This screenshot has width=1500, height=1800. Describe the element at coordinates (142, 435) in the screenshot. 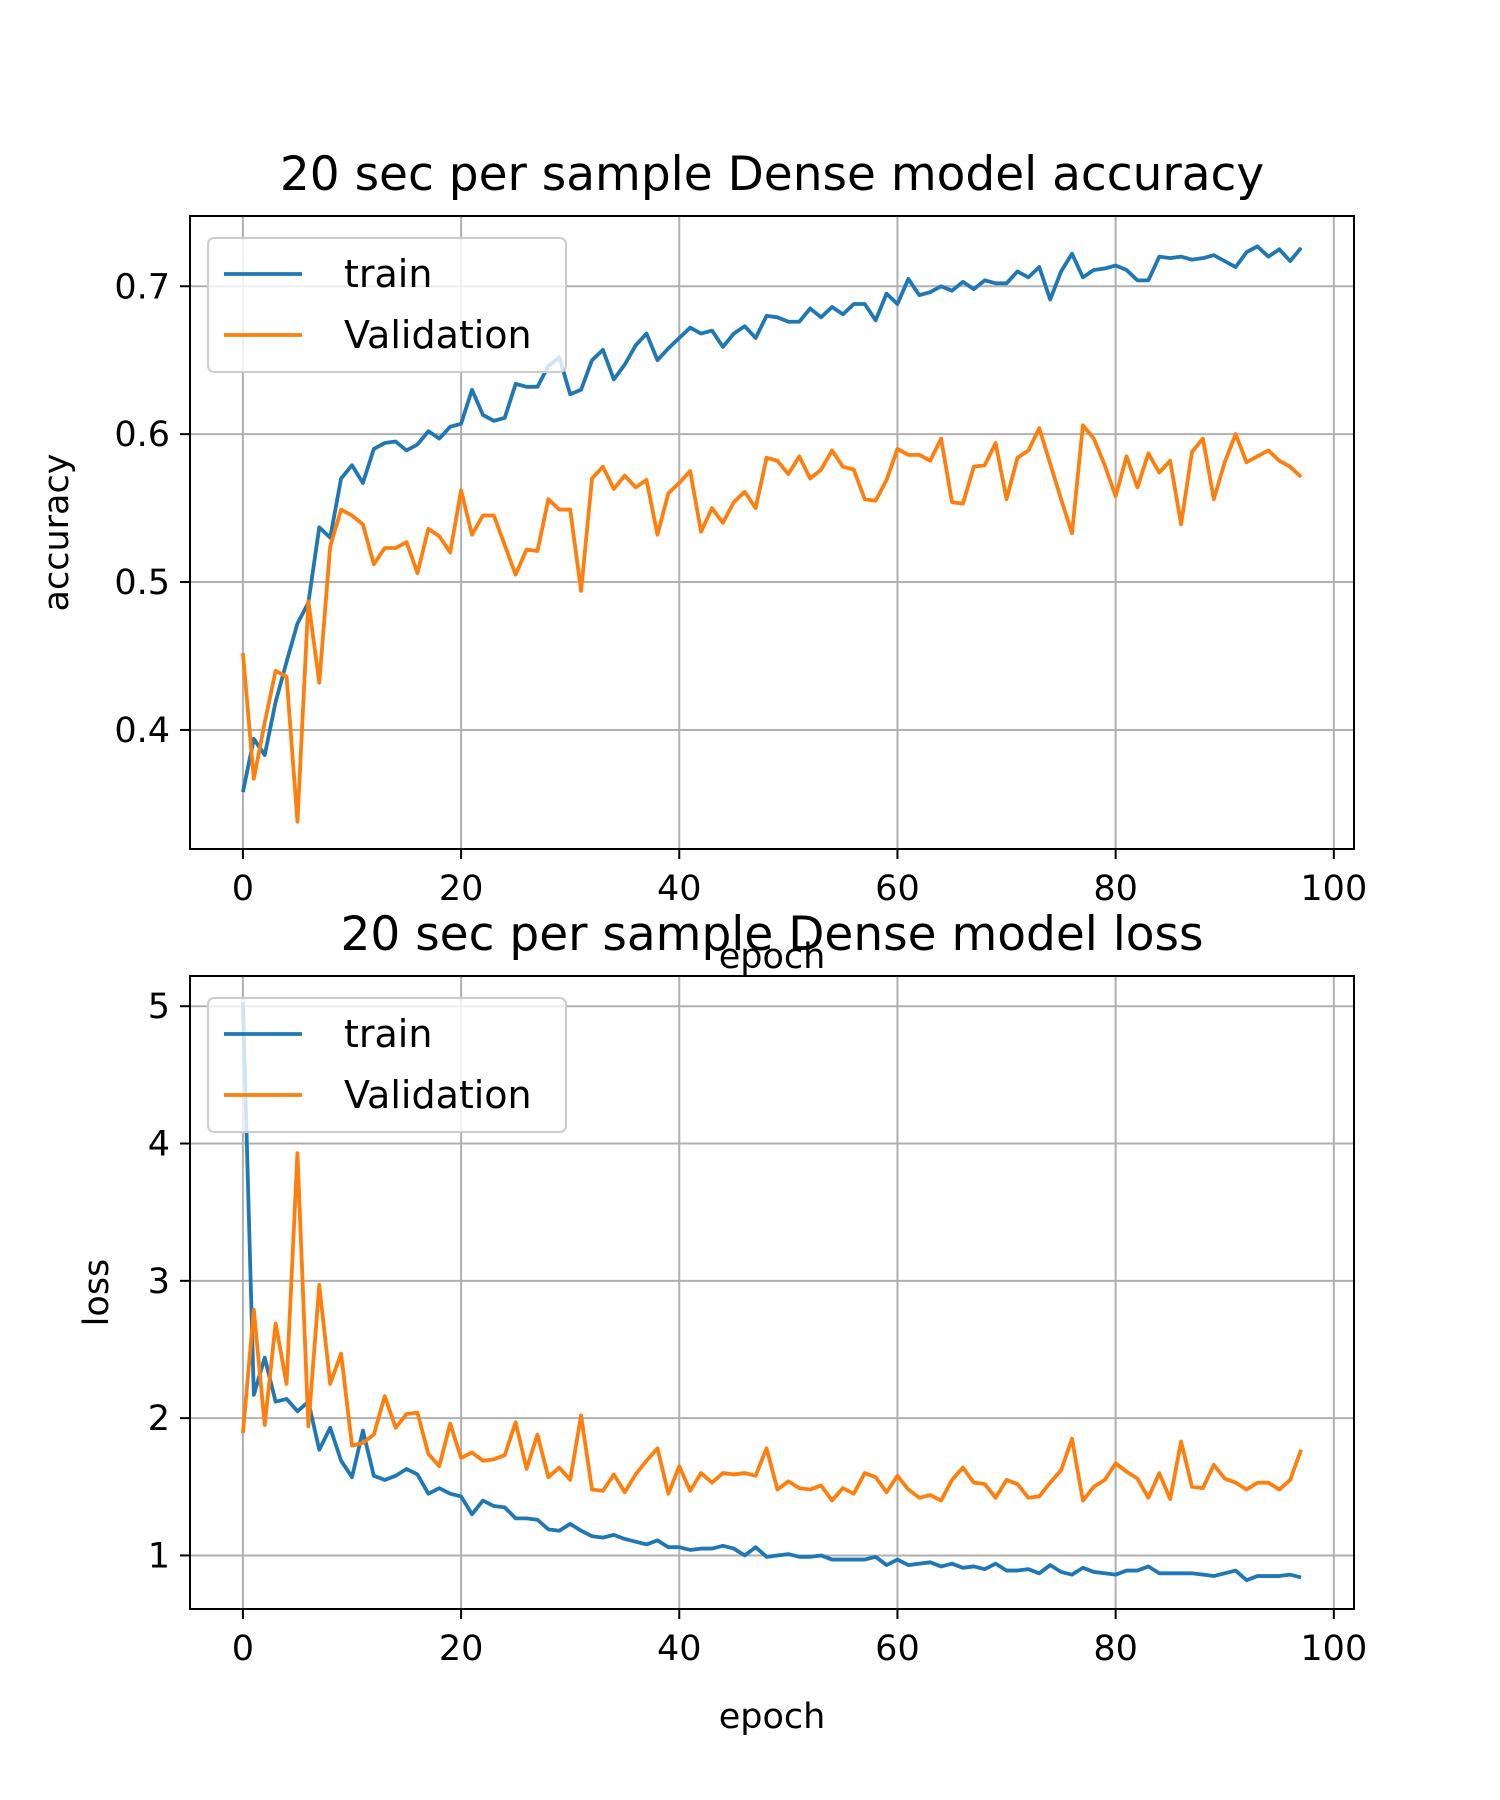

I see `chart-1-ytick-label-2: 0.6` at that location.